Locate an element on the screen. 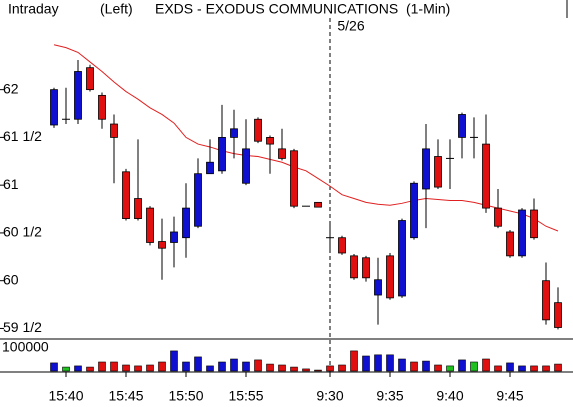 The width and height of the screenshot is (573, 407). x-tick-label: 15:45 is located at coordinates (125, 396).